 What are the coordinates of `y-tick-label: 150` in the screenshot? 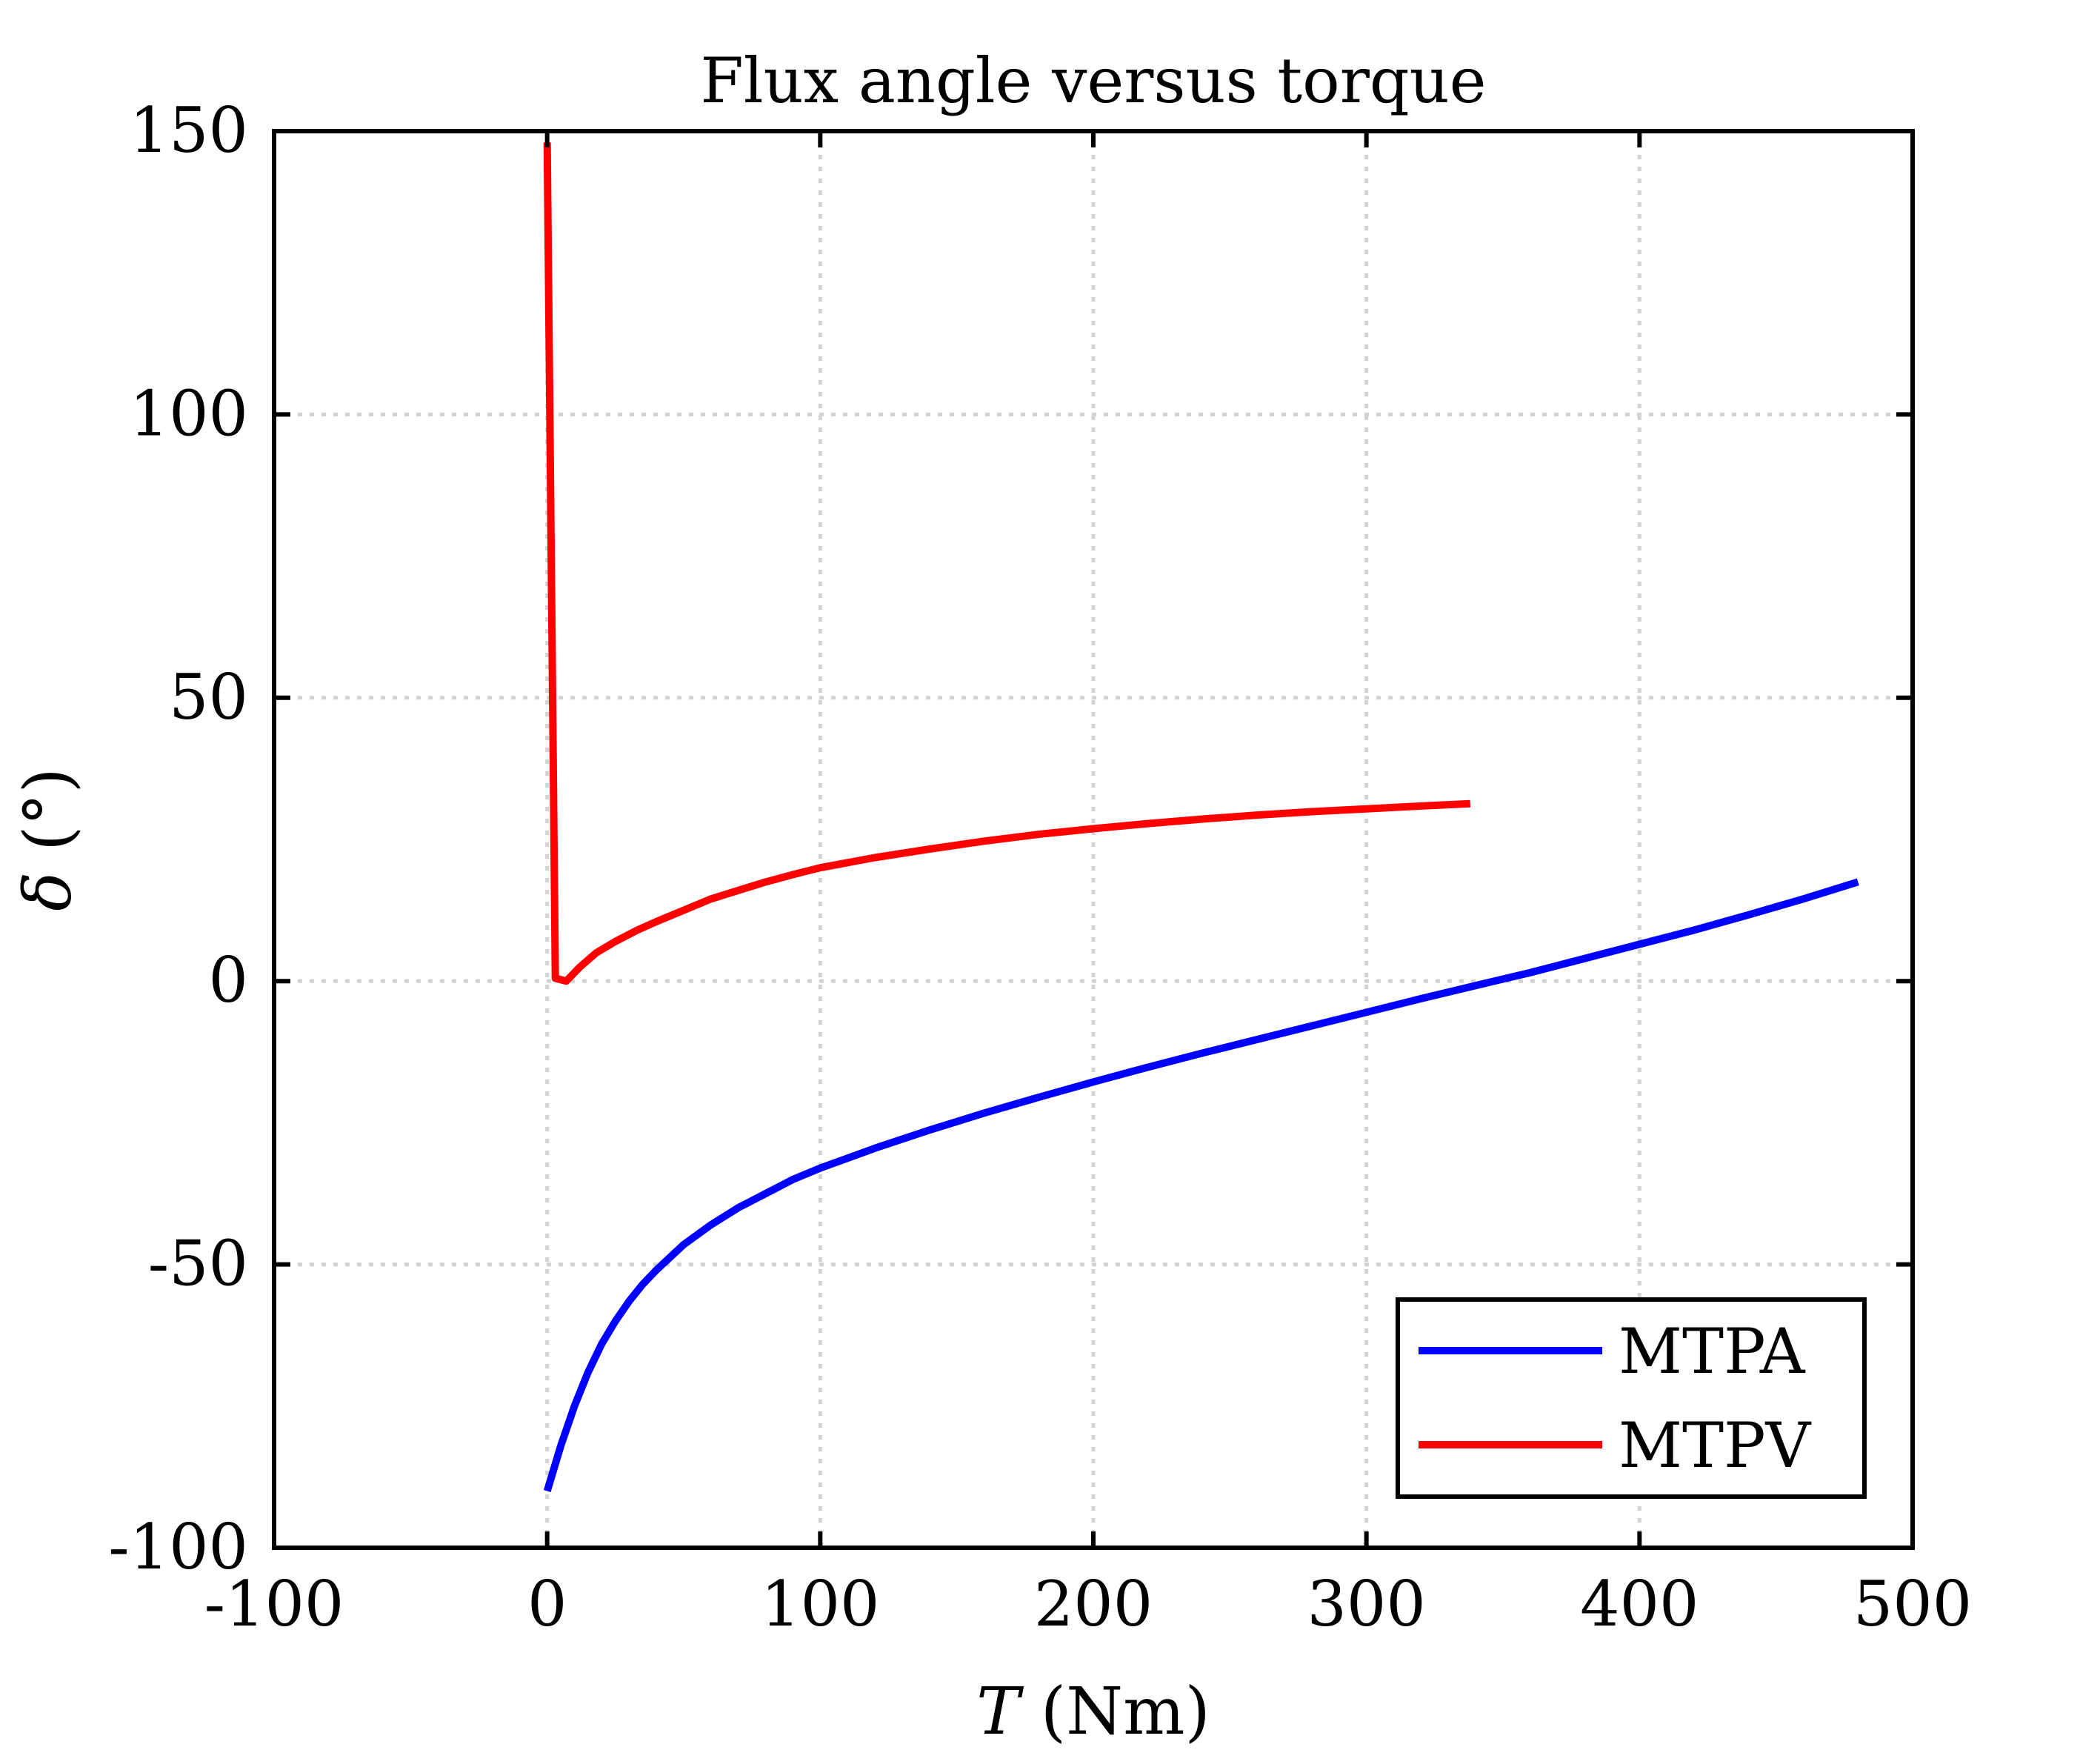 It's located at (189, 130).